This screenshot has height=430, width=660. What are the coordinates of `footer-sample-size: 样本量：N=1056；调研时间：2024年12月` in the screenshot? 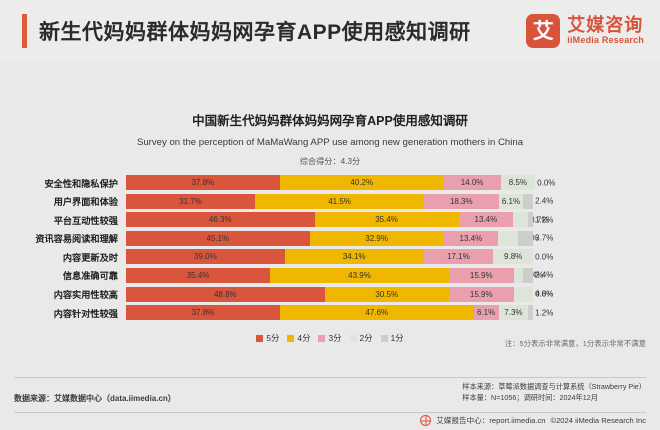 It's located at (530, 398).